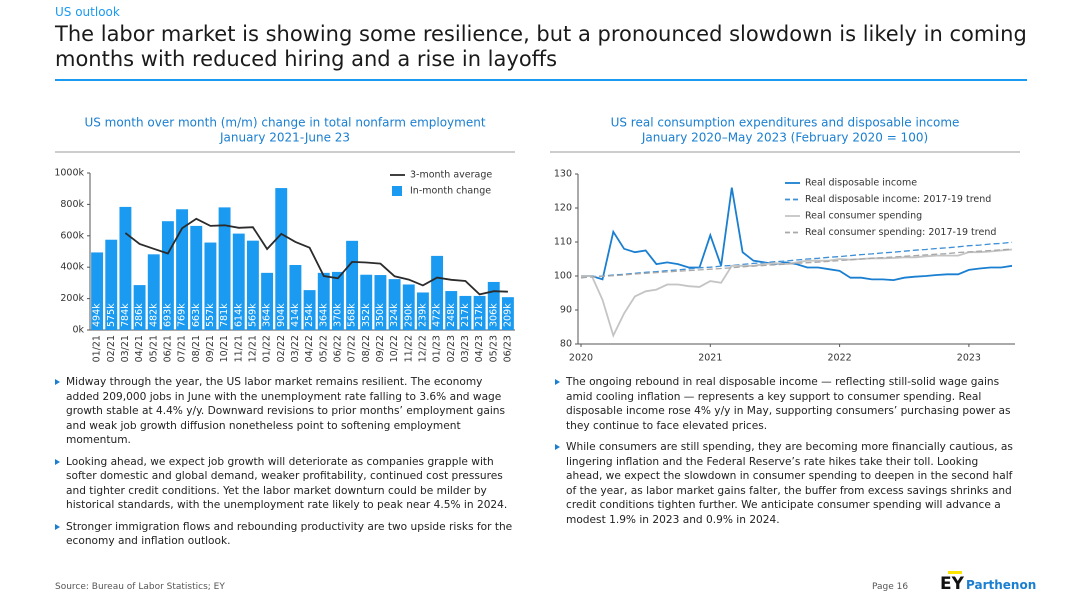 This screenshot has height=608, width=1080. I want to click on brand: Parthenon, so click(1001, 585).